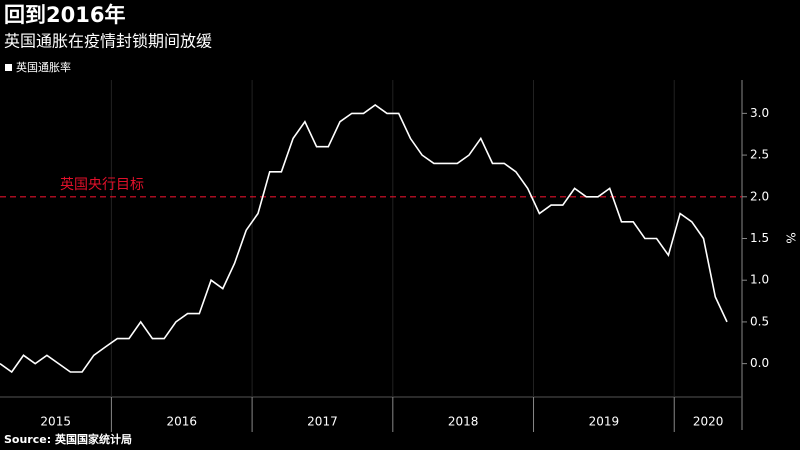 Image resolution: width=800 pixels, height=450 pixels. I want to click on annotation-label: 英国央行目标, so click(102, 184).